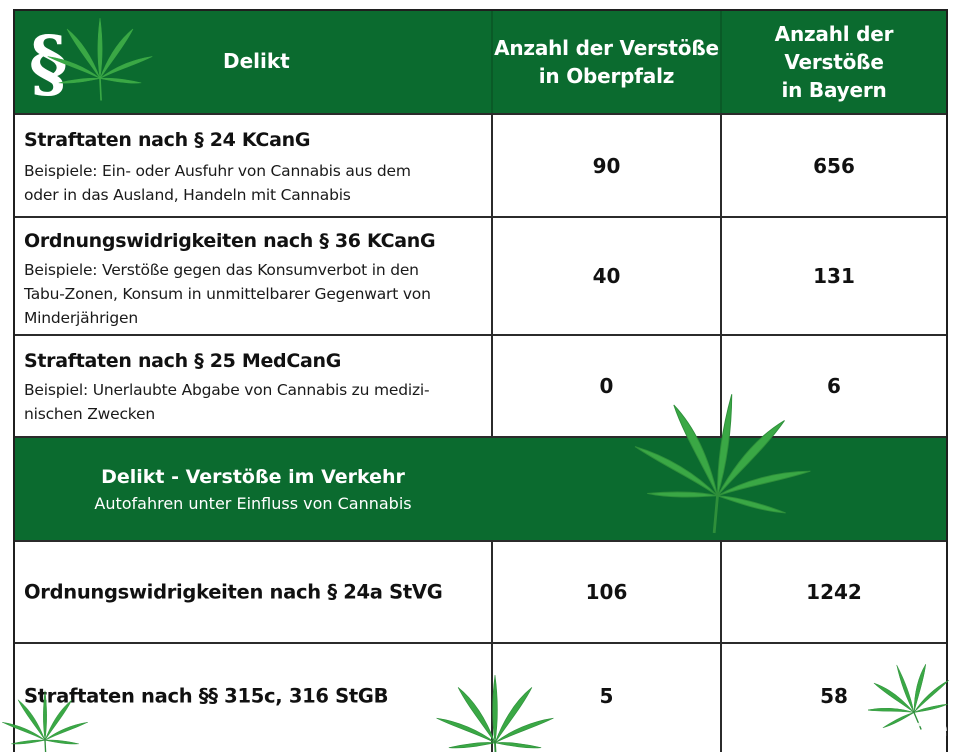 The width and height of the screenshot is (960, 752). What do you see at coordinates (834, 696) in the screenshot?
I see `bayern-value: 58` at bounding box center [834, 696].